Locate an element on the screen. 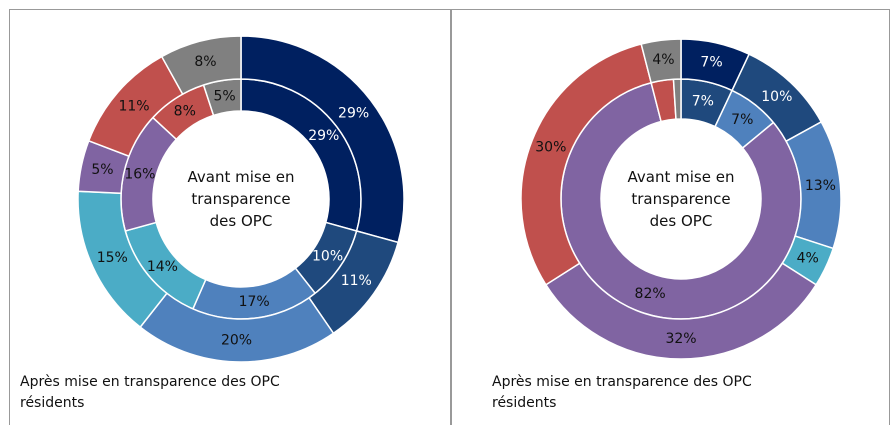  data-label: 13% is located at coordinates (820, 186).